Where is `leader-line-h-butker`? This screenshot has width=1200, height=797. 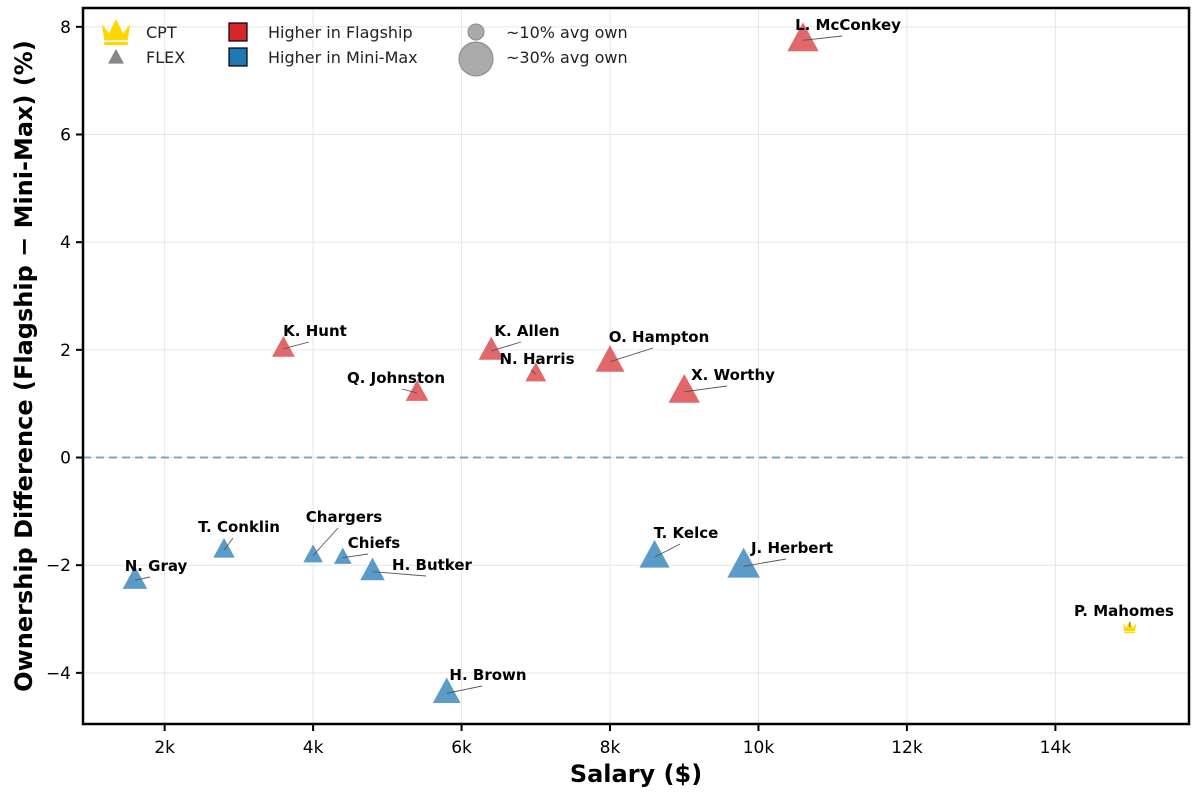
leader-line-h-butker is located at coordinates (399, 574).